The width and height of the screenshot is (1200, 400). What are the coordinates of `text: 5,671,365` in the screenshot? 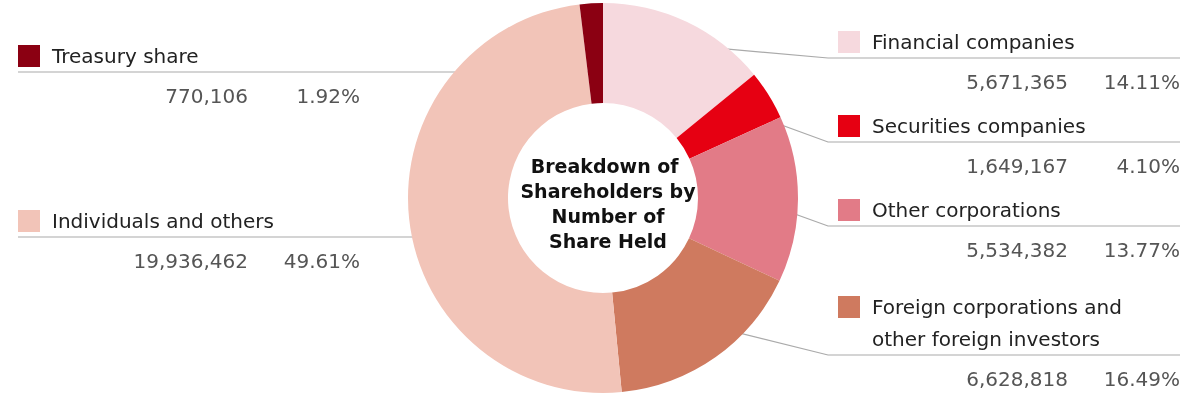 It's located at (1017, 82).